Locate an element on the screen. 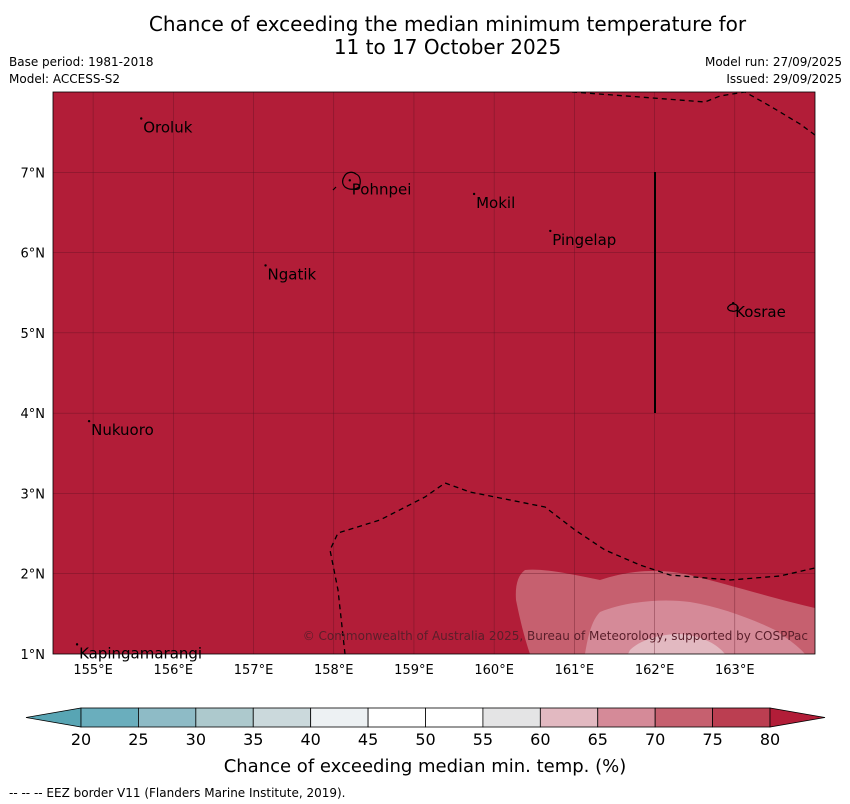 This screenshot has width=850, height=804. band-65-percent is located at coordinates (695, 627).